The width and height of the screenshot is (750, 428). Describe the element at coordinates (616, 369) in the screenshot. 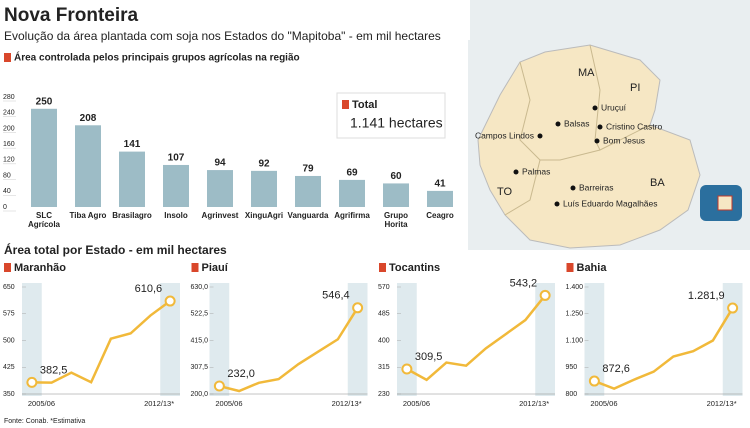

I see `value-label: 872,6` at that location.